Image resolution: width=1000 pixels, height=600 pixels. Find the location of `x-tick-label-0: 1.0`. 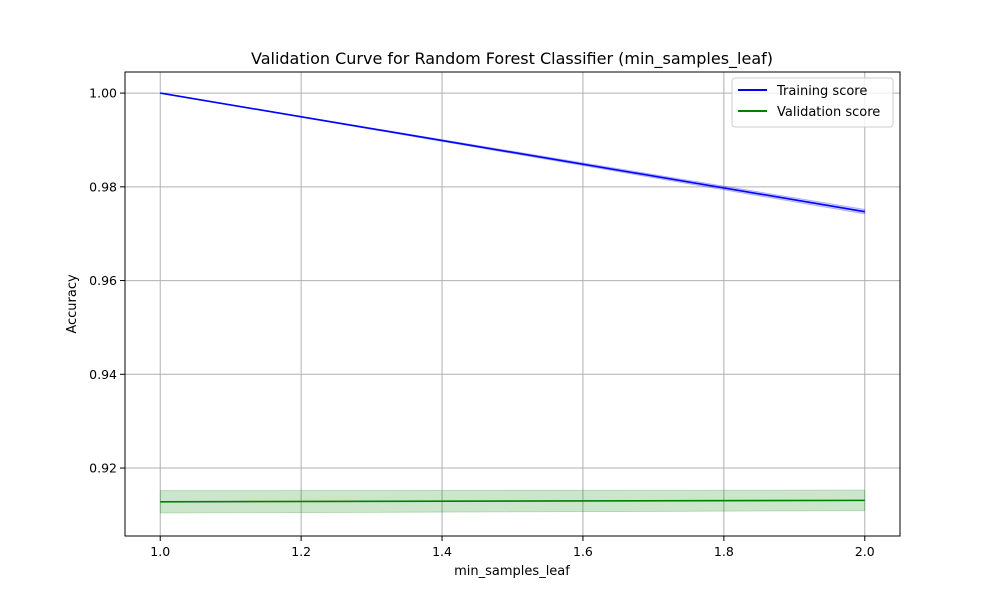

x-tick-label-0: 1.0 is located at coordinates (160, 551).